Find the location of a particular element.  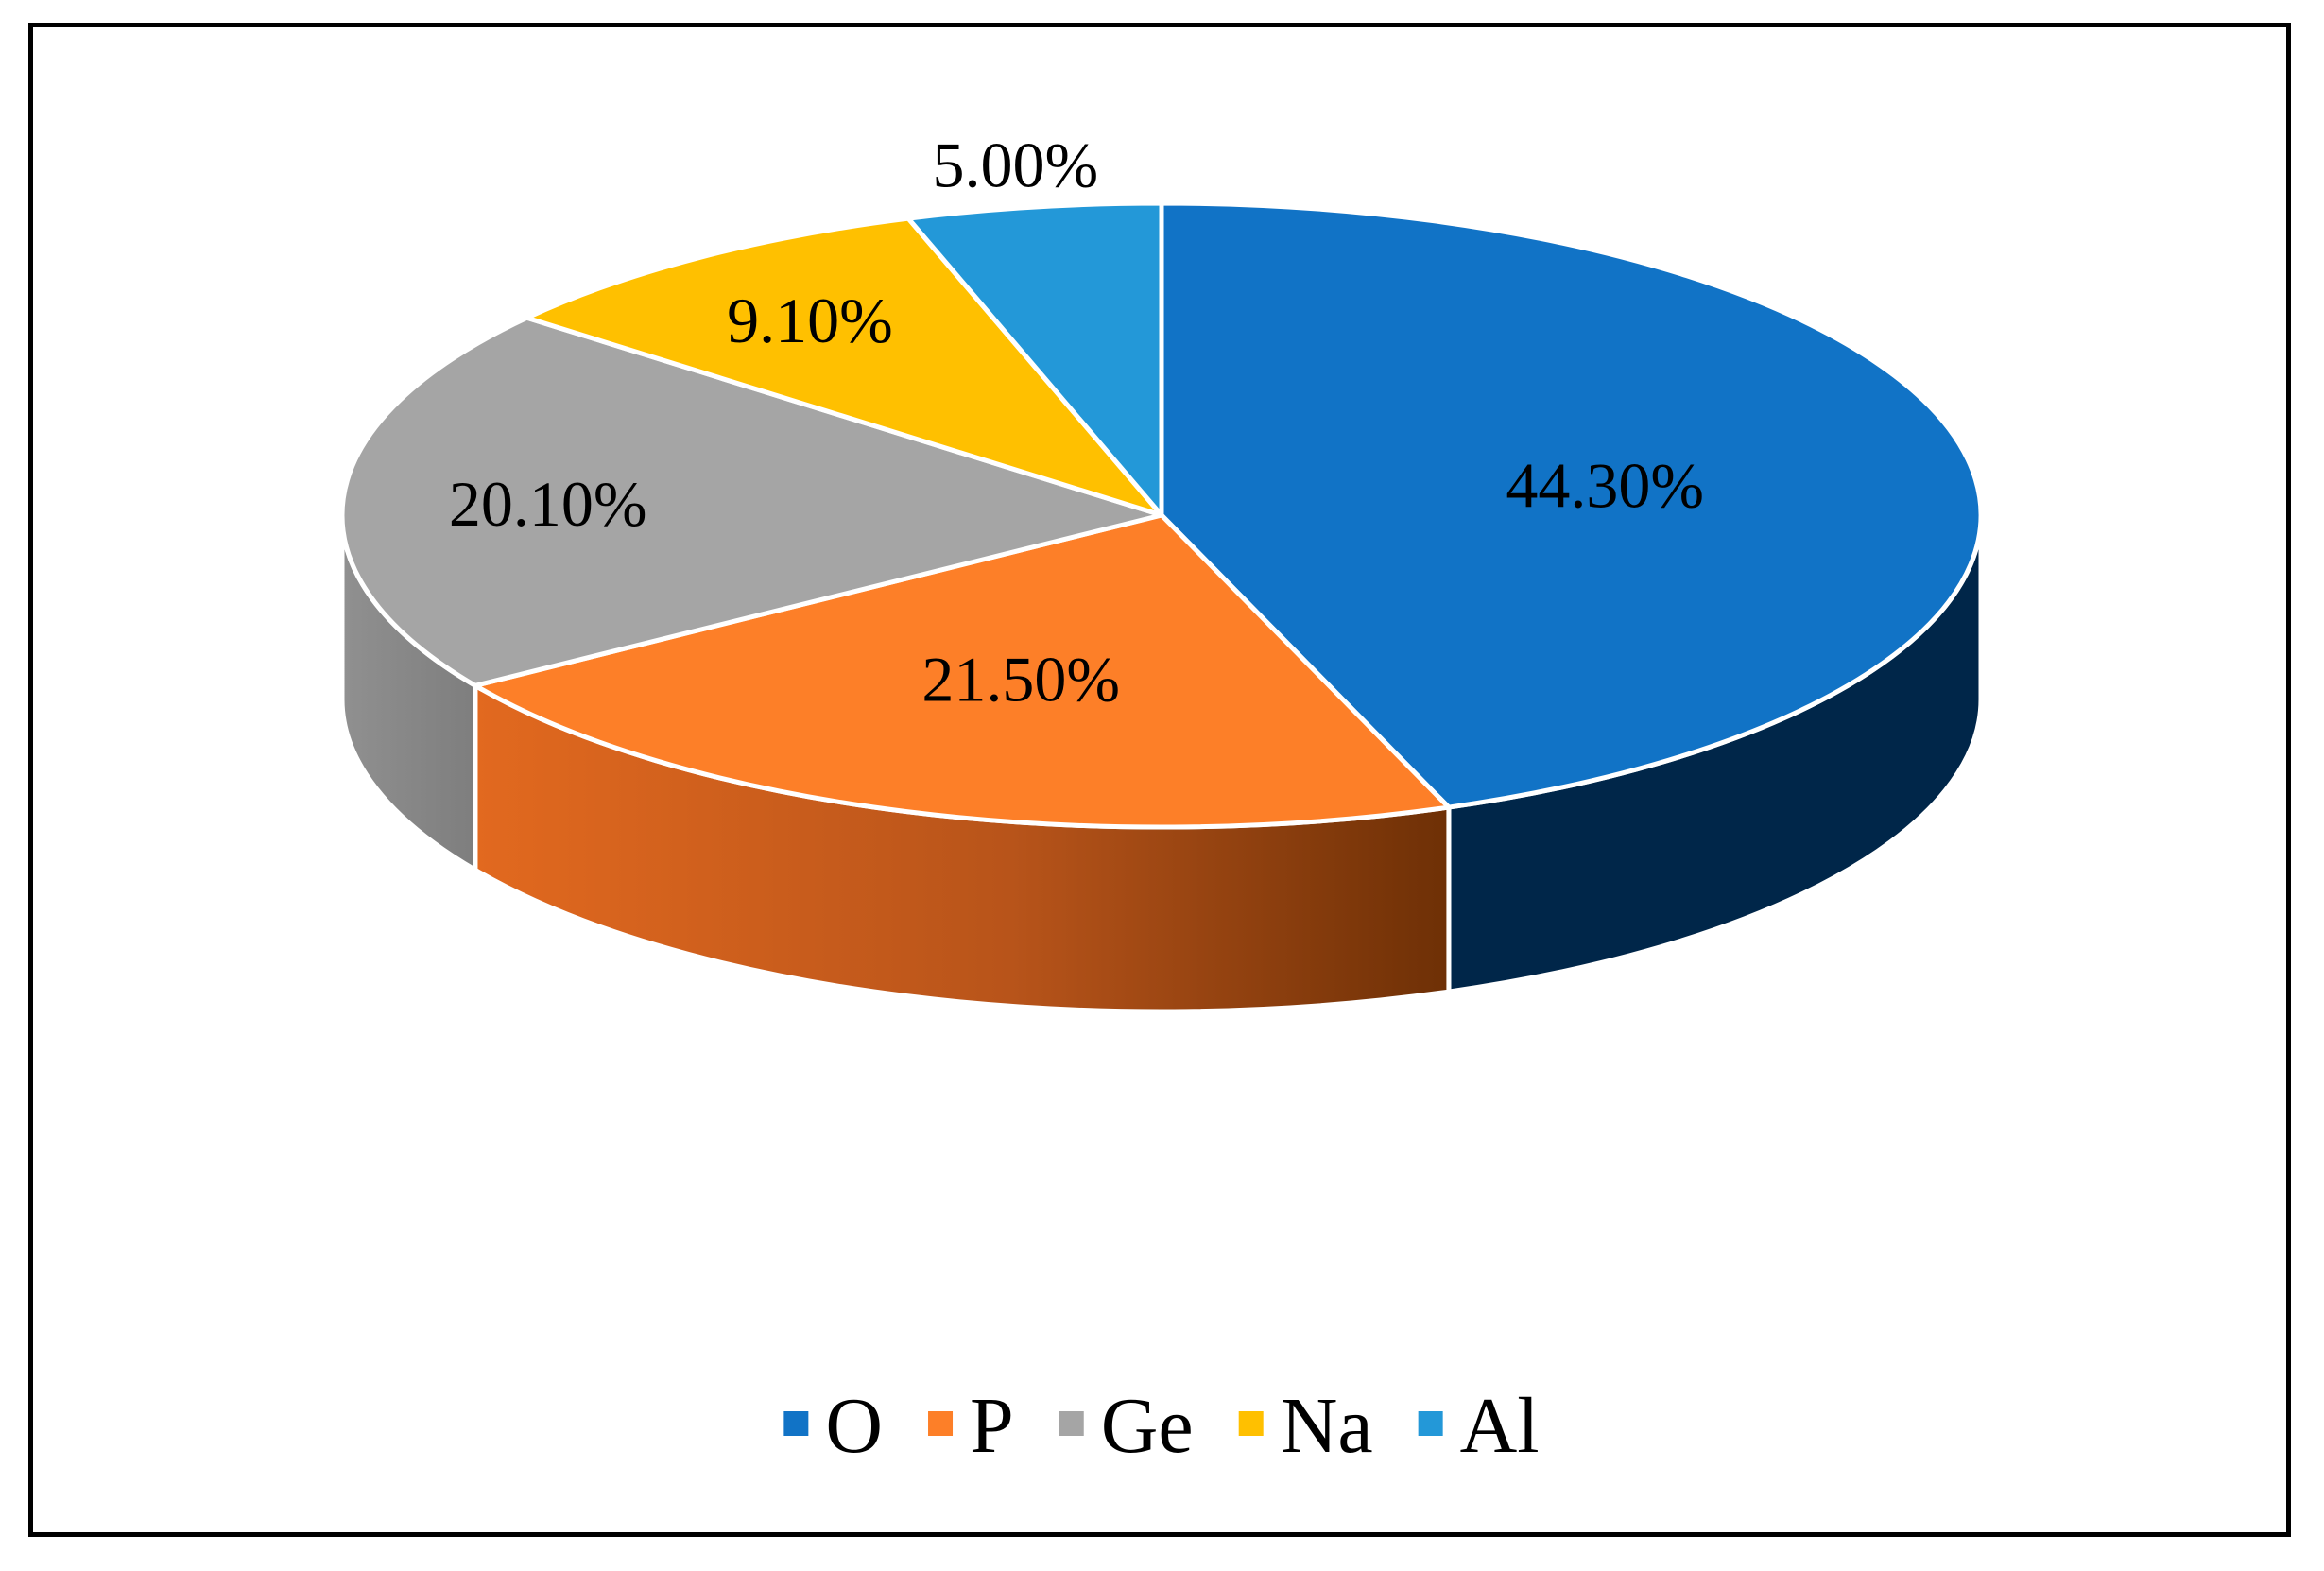

data-label-o: 44.30% is located at coordinates (1605, 486).